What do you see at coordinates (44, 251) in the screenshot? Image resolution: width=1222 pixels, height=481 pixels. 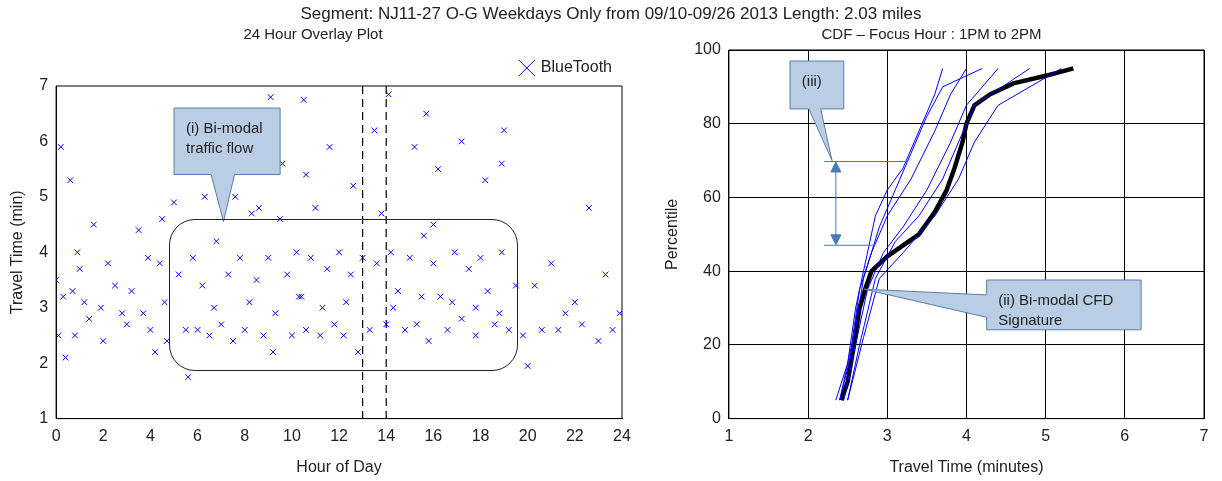 I see `y-tick-label: 4` at bounding box center [44, 251].